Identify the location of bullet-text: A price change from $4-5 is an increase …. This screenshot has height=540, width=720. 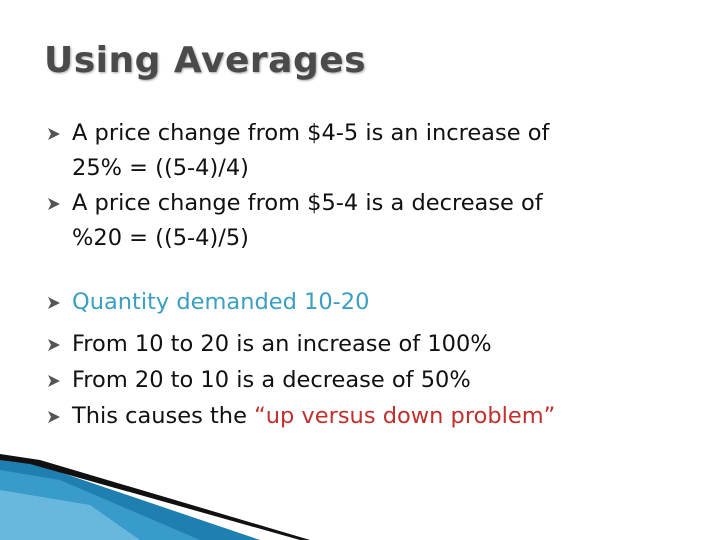
(310, 151).